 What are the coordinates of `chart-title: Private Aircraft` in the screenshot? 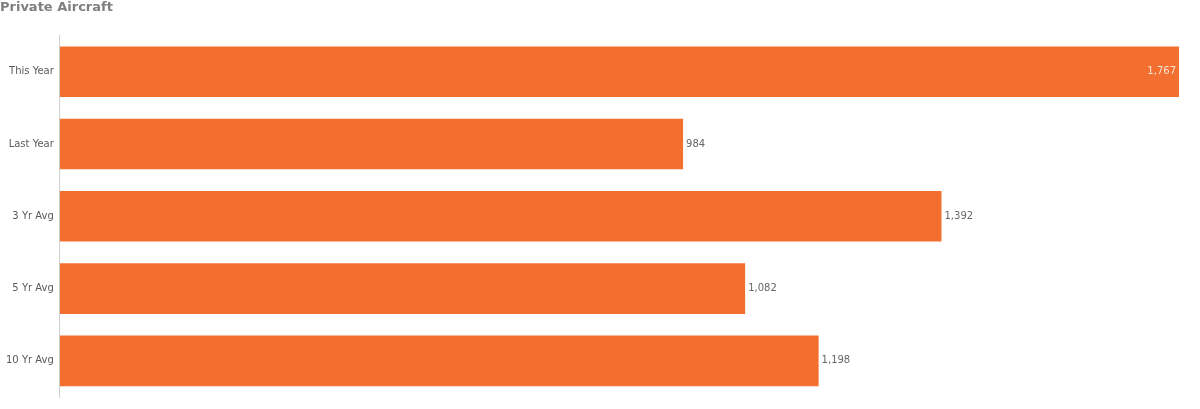 It's located at (56, 7).